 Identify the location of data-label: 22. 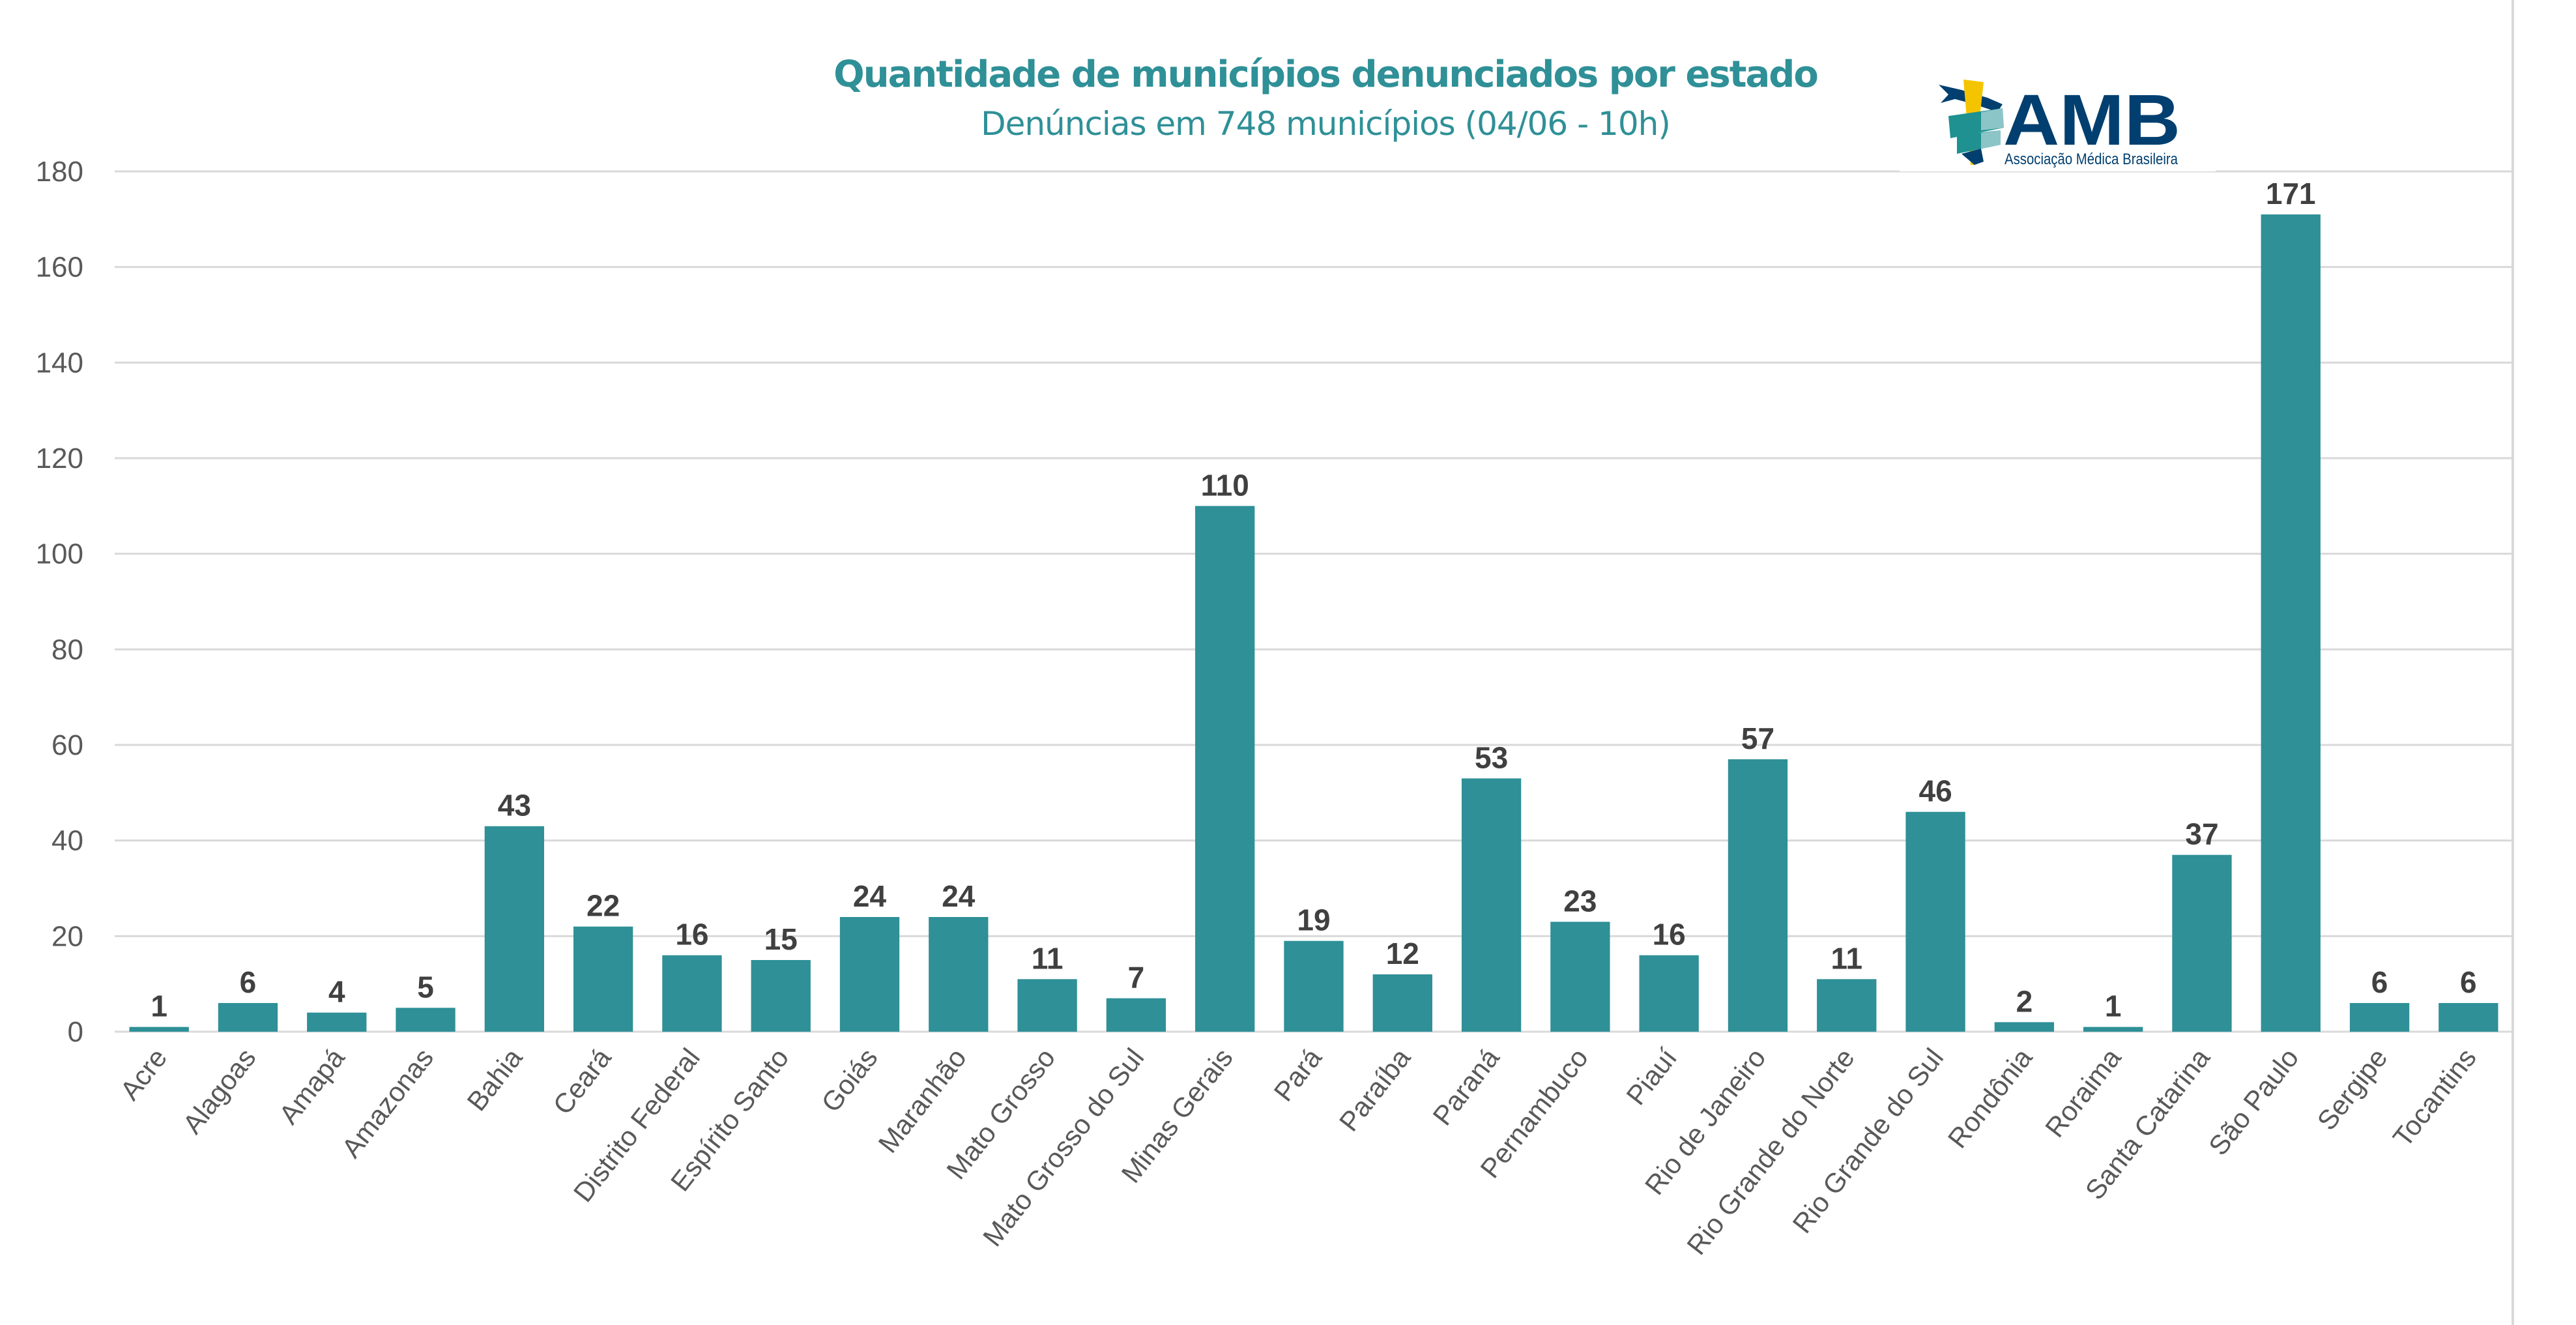
(603, 906).